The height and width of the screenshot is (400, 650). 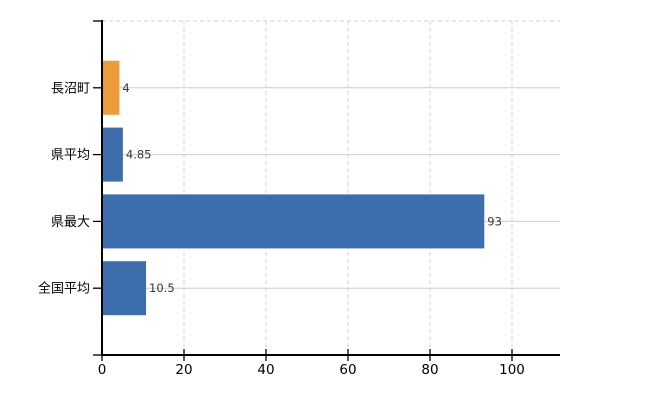 I want to click on value-label: 4.85, so click(x=139, y=155).